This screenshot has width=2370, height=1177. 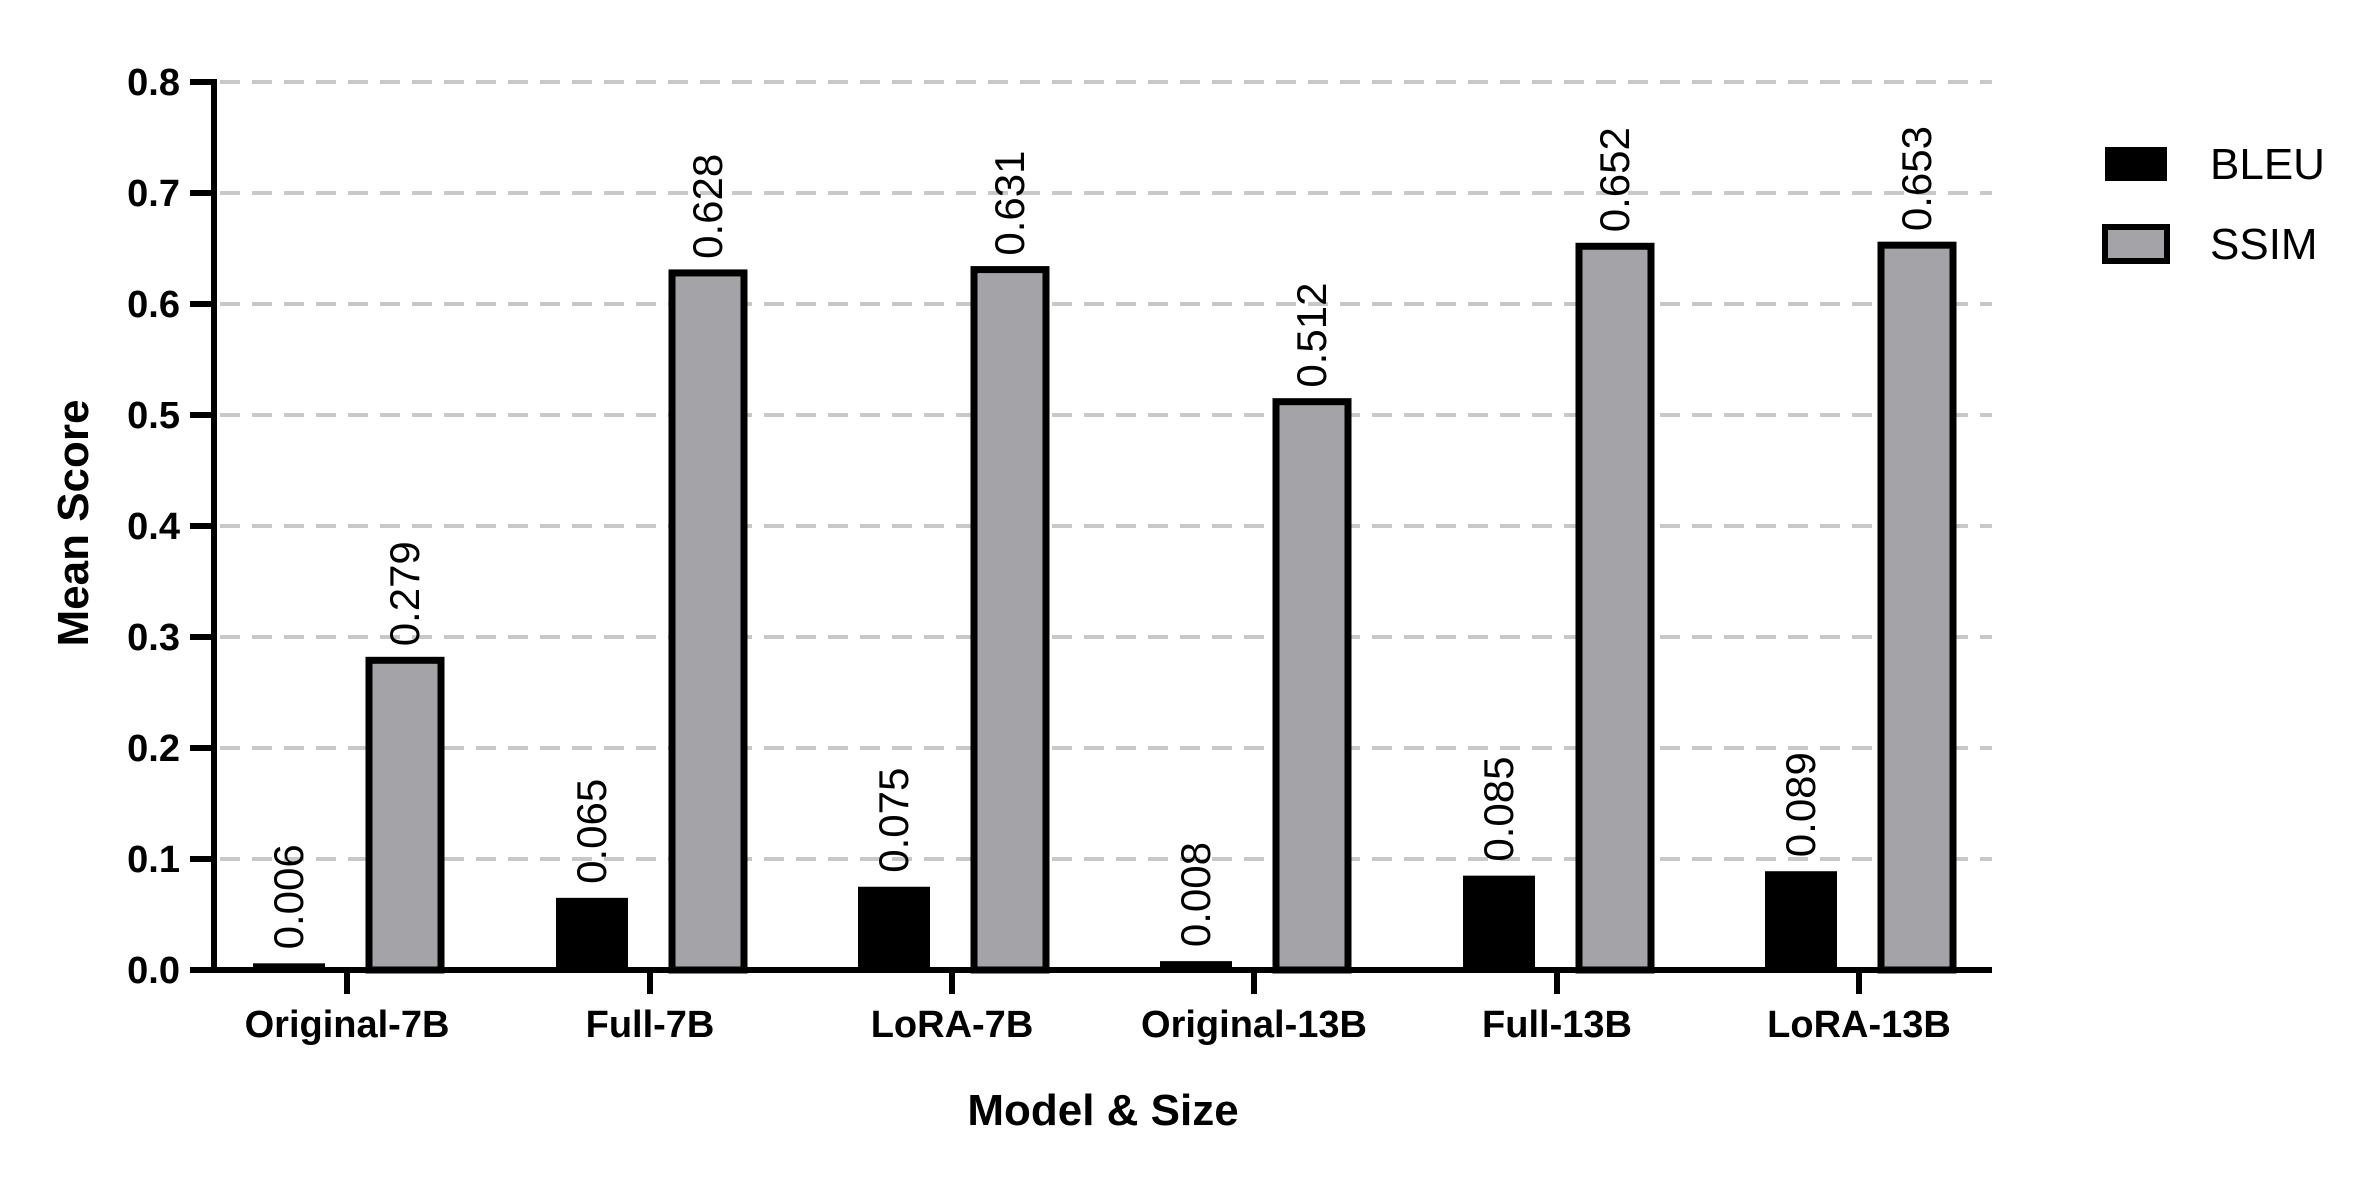 I want to click on y-tick-label: 0.4, so click(x=153, y=527).